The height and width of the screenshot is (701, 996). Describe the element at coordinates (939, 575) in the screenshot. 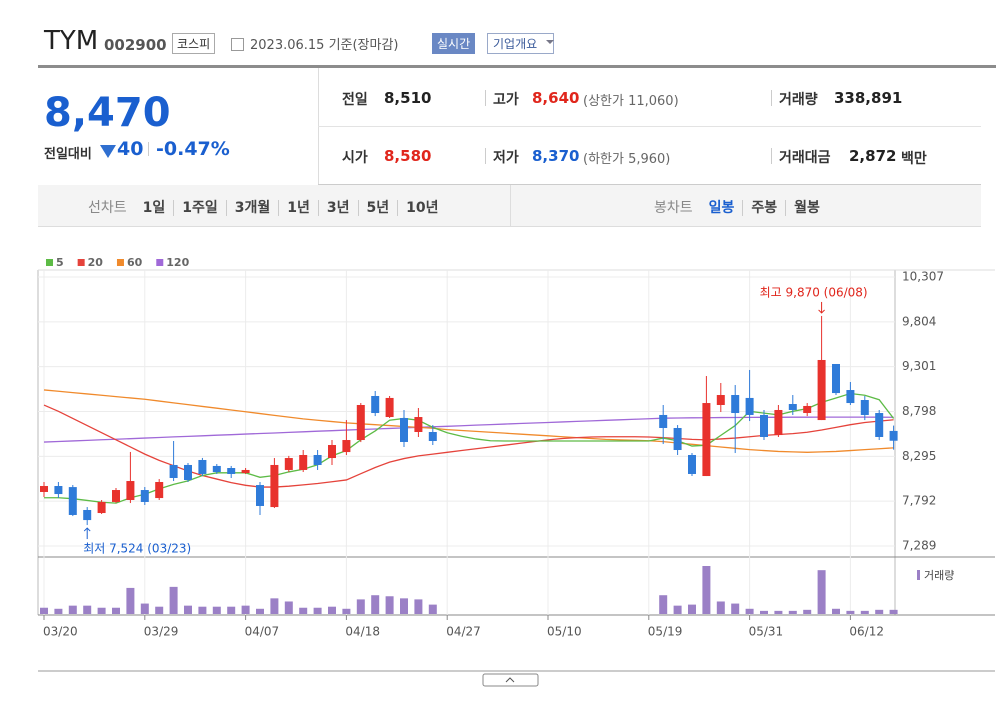

I see `legend-label: 거래량` at that location.